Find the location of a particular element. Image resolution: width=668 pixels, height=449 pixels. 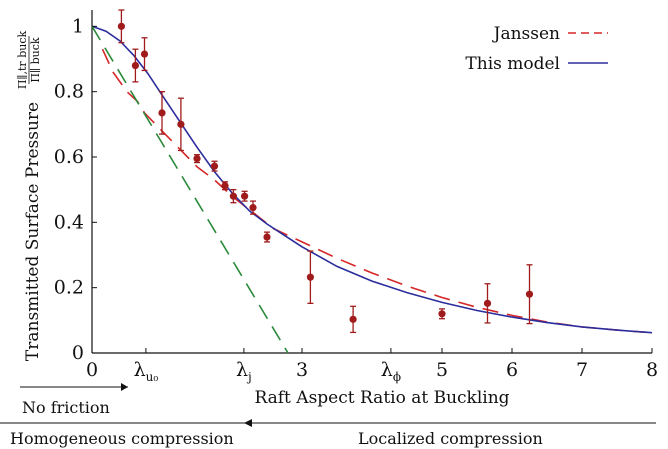

annotation-homogeneous: Homogeneous compression is located at coordinates (122, 438).